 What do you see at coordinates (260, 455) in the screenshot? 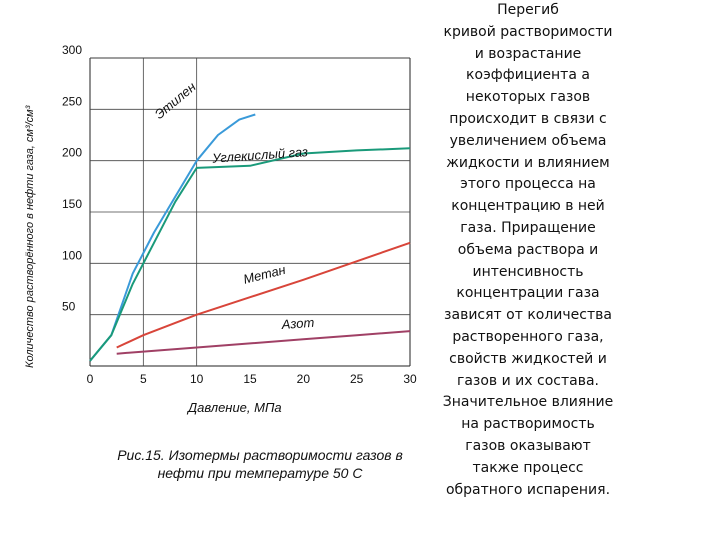
I see `caption-line-1: Рис.15. Изотермы растворимости газов в` at bounding box center [260, 455].